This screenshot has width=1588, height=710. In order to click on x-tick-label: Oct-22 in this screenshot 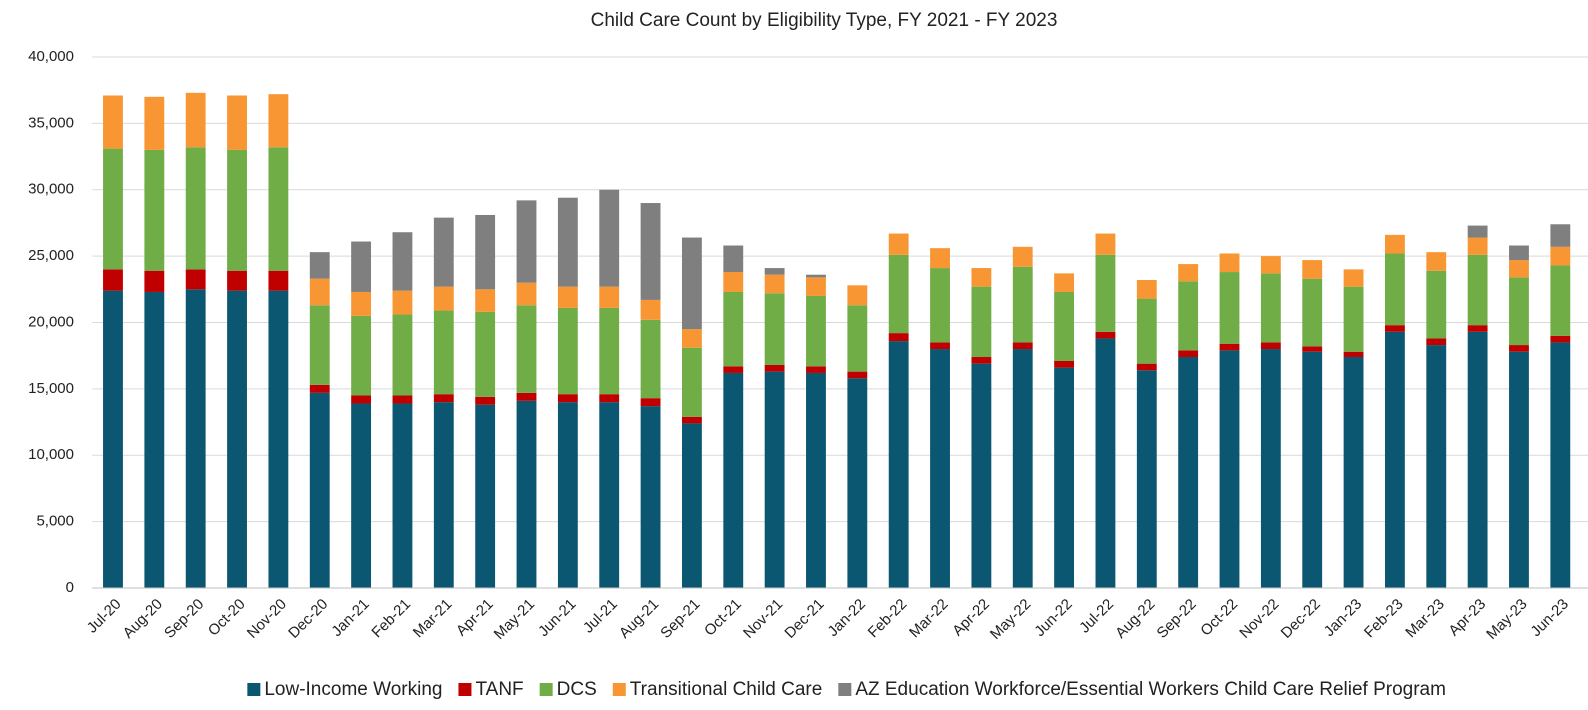, I will do `click(1219, 618)`.